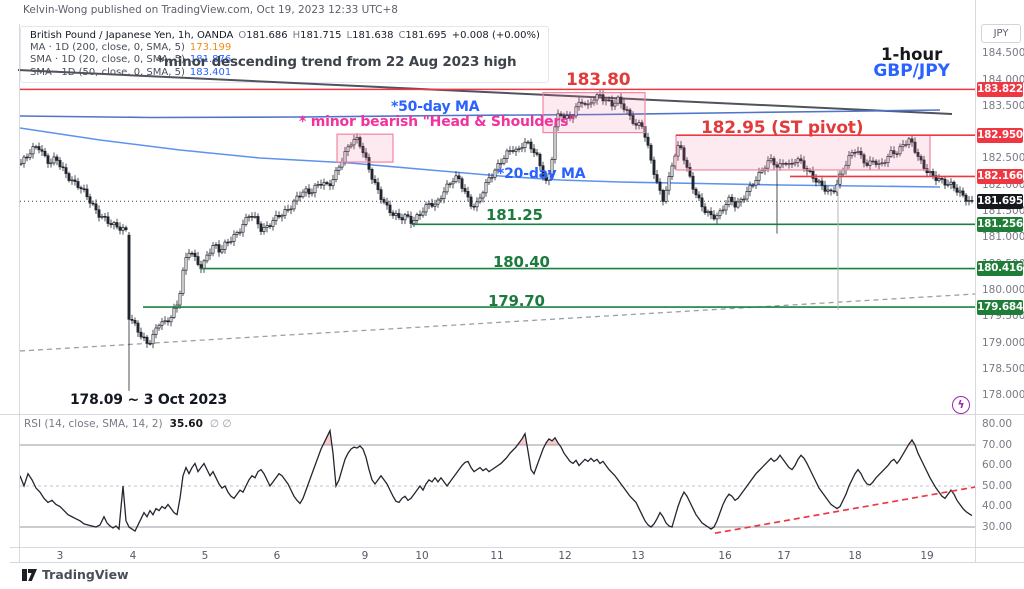  I want to click on price-label: 181.256, so click(1000, 224).